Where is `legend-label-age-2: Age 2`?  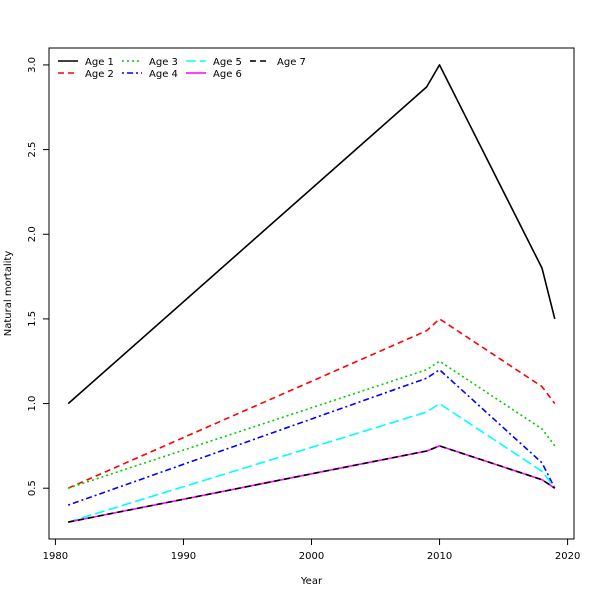
legend-label-age-2: Age 2 is located at coordinates (99, 74).